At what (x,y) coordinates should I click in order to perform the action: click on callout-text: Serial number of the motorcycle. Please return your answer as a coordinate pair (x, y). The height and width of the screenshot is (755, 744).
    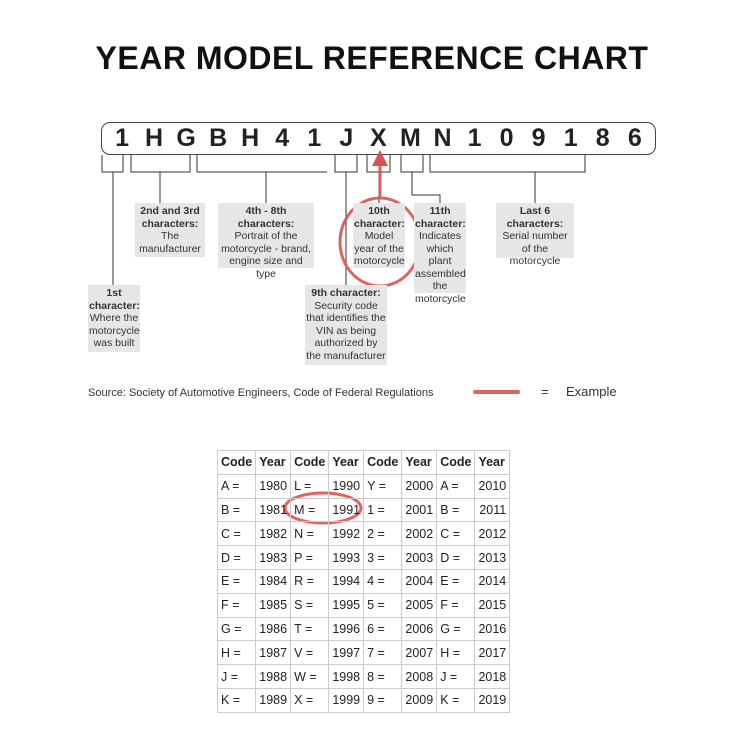
    Looking at the image, I should click on (535, 248).